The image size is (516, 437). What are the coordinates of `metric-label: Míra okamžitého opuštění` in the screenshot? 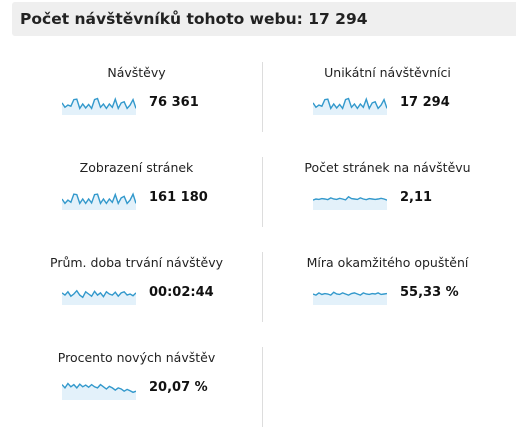 It's located at (387, 262).